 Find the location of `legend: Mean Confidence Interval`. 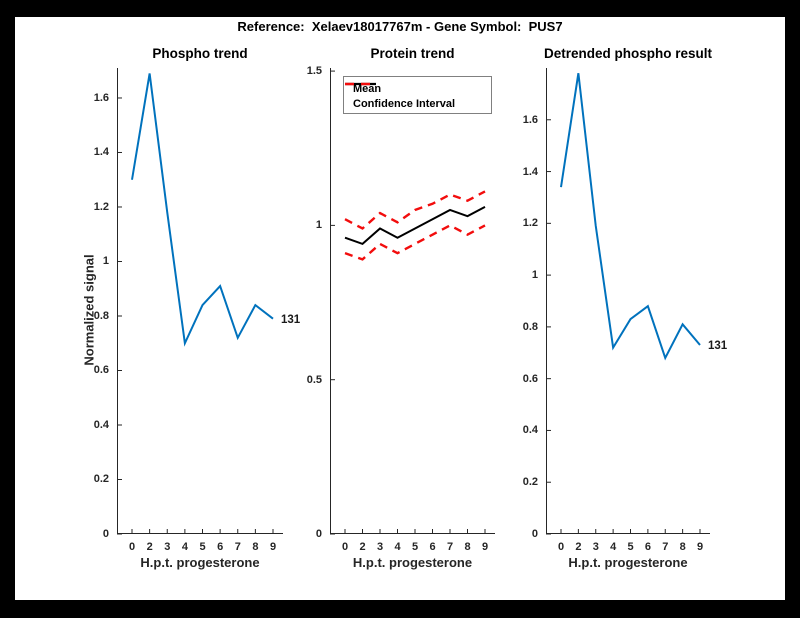

legend: Mean Confidence Interval is located at coordinates (417, 95).